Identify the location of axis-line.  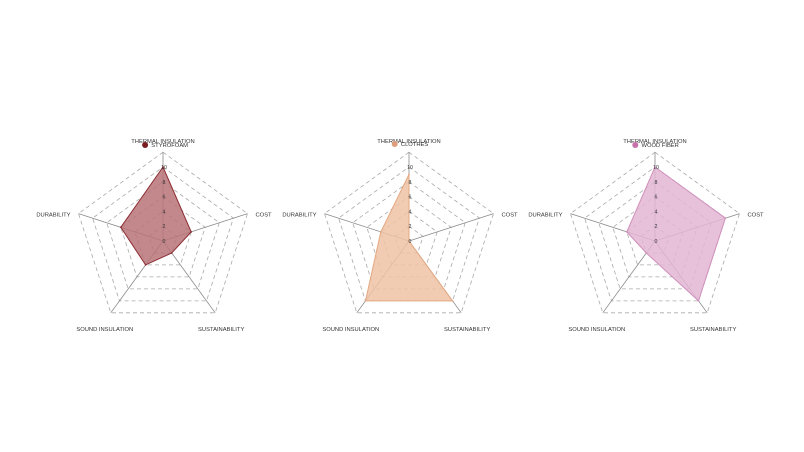
(451, 227).